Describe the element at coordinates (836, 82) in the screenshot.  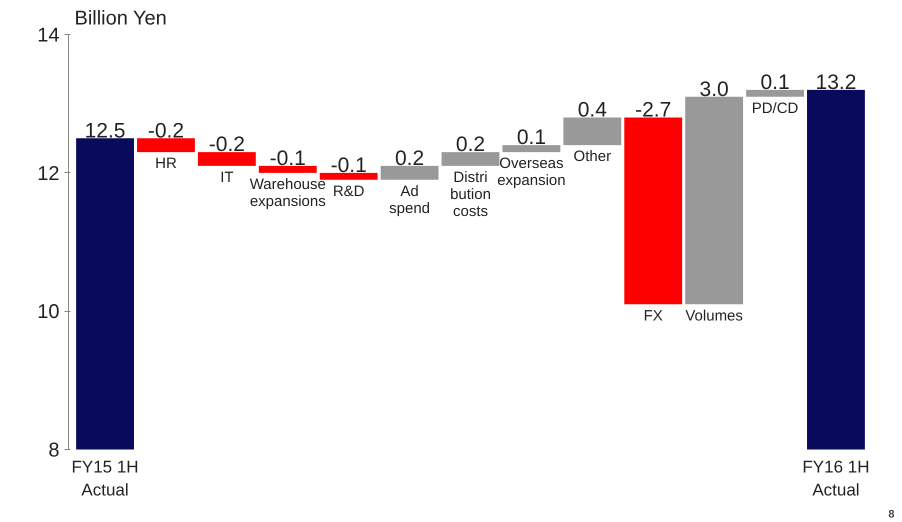
I see `data-label: 13.2` at that location.